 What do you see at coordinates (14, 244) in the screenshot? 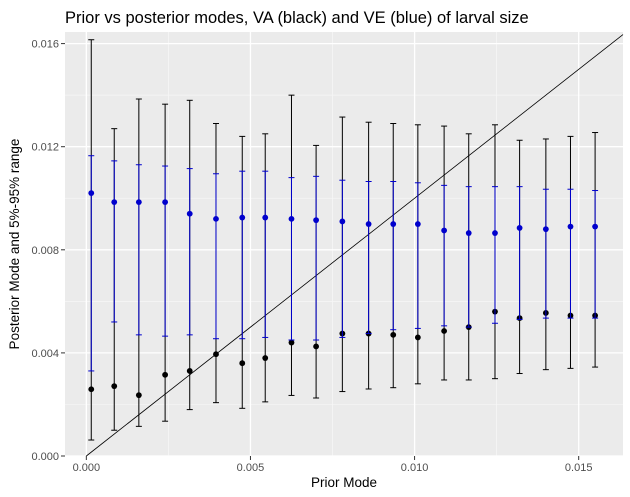
I see `y-axis-label: Posterior Mode and 5%-95% range` at bounding box center [14, 244].